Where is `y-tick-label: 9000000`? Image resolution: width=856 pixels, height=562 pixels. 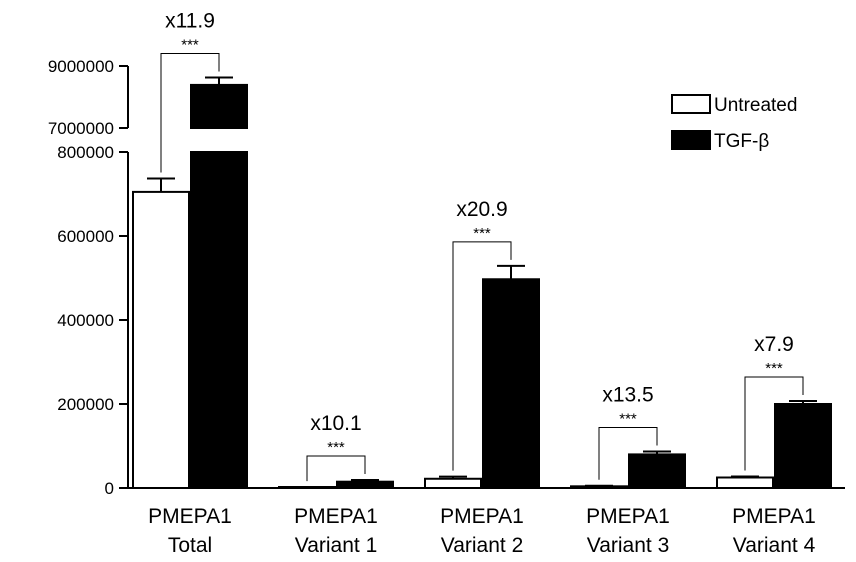 y-tick-label: 9000000 is located at coordinates (81, 66).